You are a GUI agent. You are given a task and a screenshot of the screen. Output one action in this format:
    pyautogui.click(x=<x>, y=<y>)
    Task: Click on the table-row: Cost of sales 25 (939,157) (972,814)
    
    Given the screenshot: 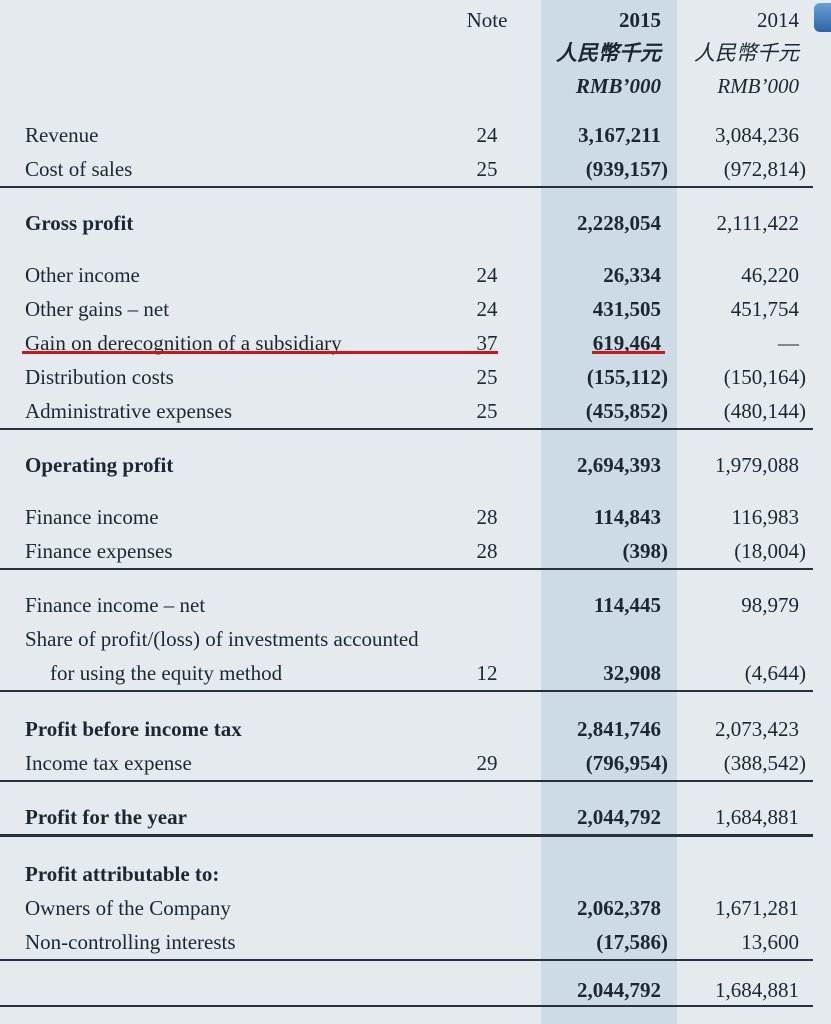 What is the action you would take?
    pyautogui.click(x=406, y=169)
    